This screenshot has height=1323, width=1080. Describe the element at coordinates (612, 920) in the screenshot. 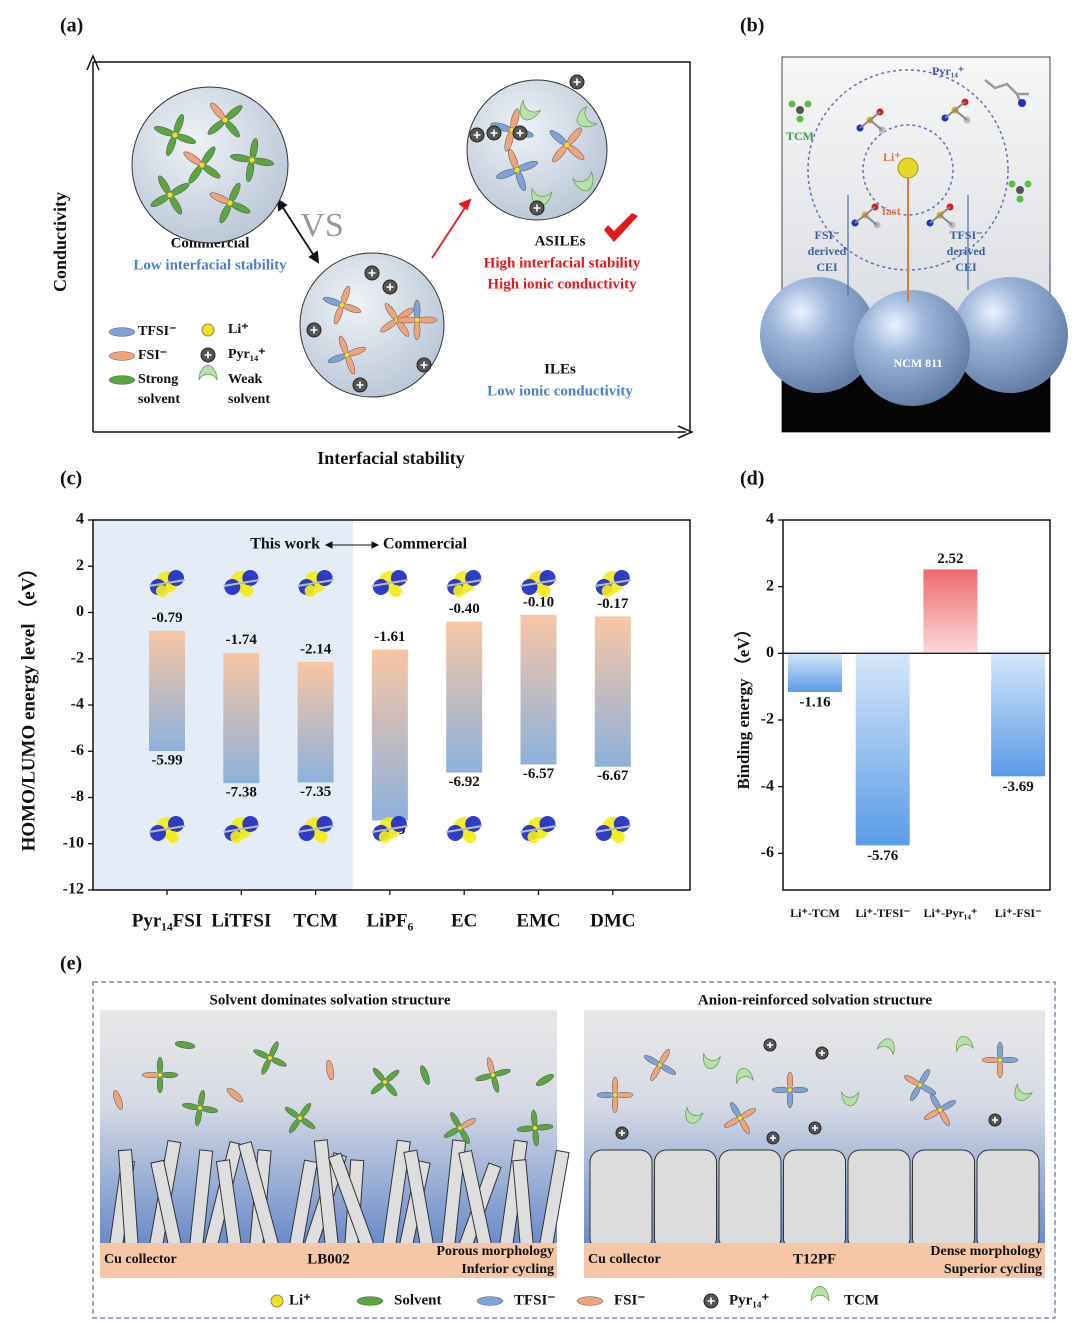

I see `x-tick-label: DMC` at that location.